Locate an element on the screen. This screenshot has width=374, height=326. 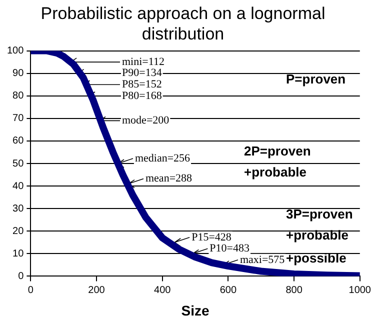
annotation: maxi=575 is located at coordinates (263, 260).